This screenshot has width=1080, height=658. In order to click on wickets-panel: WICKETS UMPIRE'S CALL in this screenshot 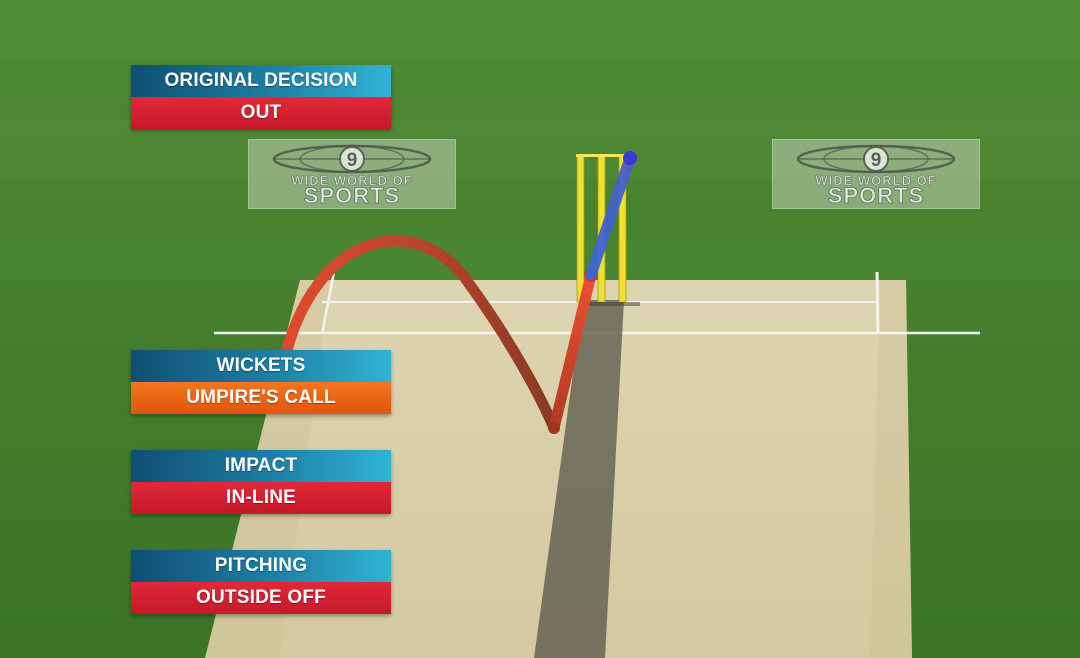, I will do `click(261, 382)`.